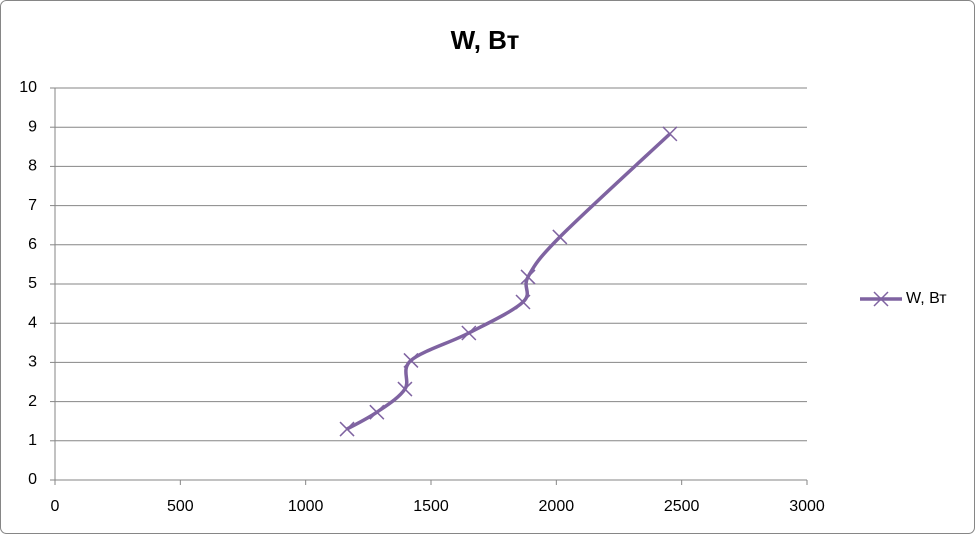 The height and width of the screenshot is (539, 975). Describe the element at coordinates (180, 506) in the screenshot. I see `x-tick-label: 500` at that location.